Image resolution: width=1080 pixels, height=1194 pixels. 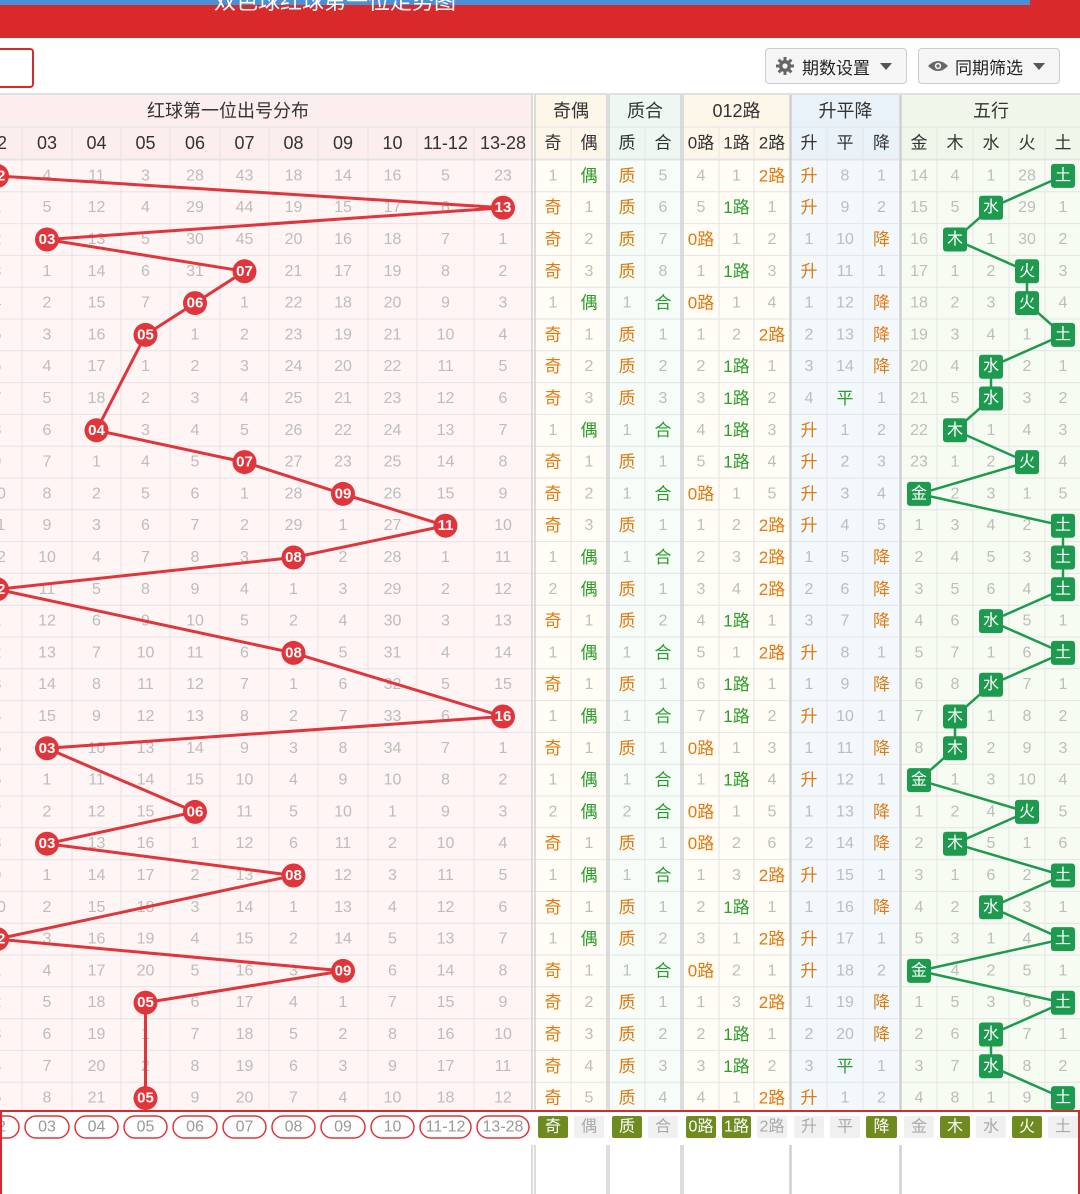 I want to click on red-ball: 05, so click(x=145, y=1002).